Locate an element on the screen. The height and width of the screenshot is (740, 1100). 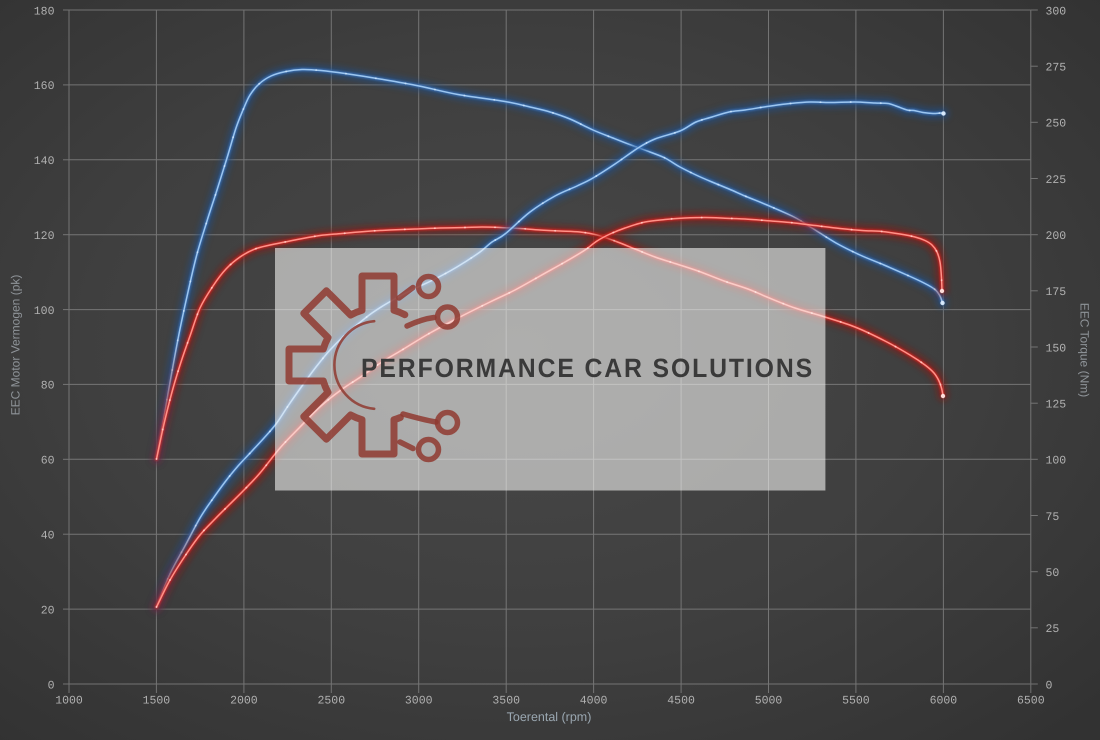
svg-text: 1000 is located at coordinates (69, 701).